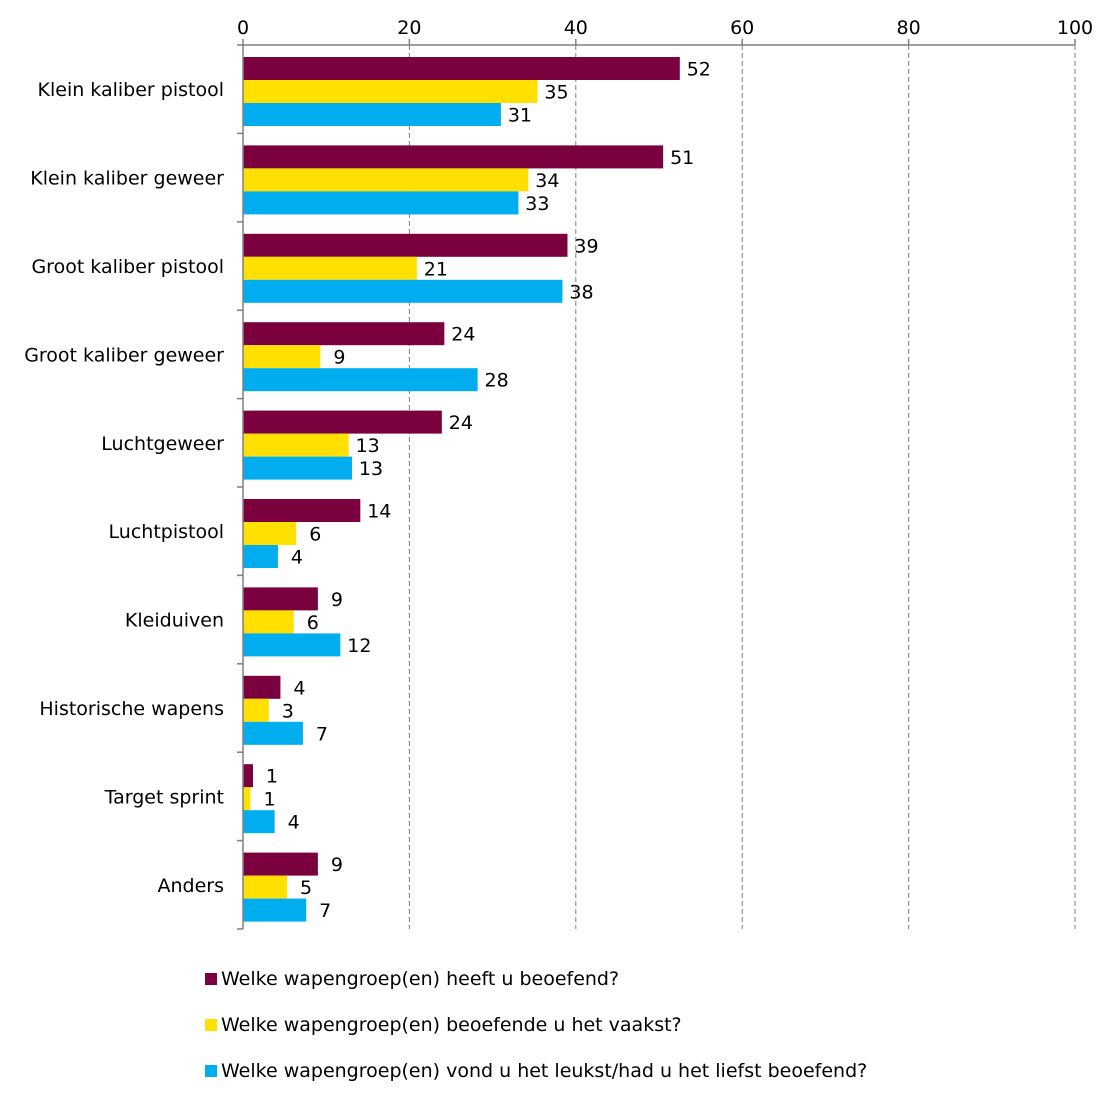  Describe the element at coordinates (191, 886) in the screenshot. I see `category-label: Anders` at that location.